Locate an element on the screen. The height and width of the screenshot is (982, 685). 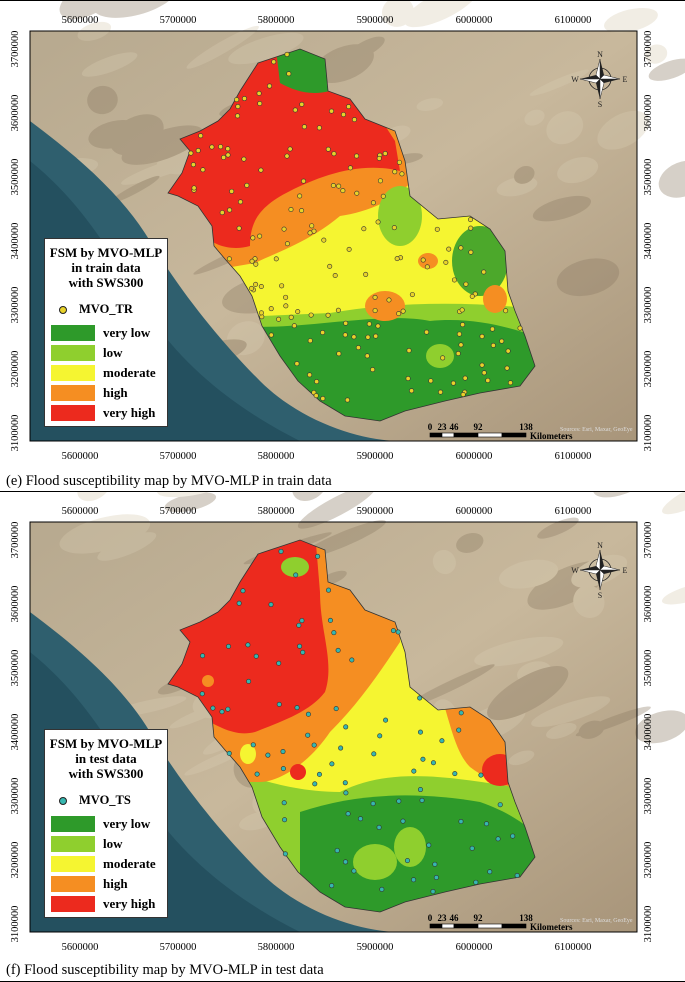
y-tick-right: 3200000 is located at coordinates (648, 369).